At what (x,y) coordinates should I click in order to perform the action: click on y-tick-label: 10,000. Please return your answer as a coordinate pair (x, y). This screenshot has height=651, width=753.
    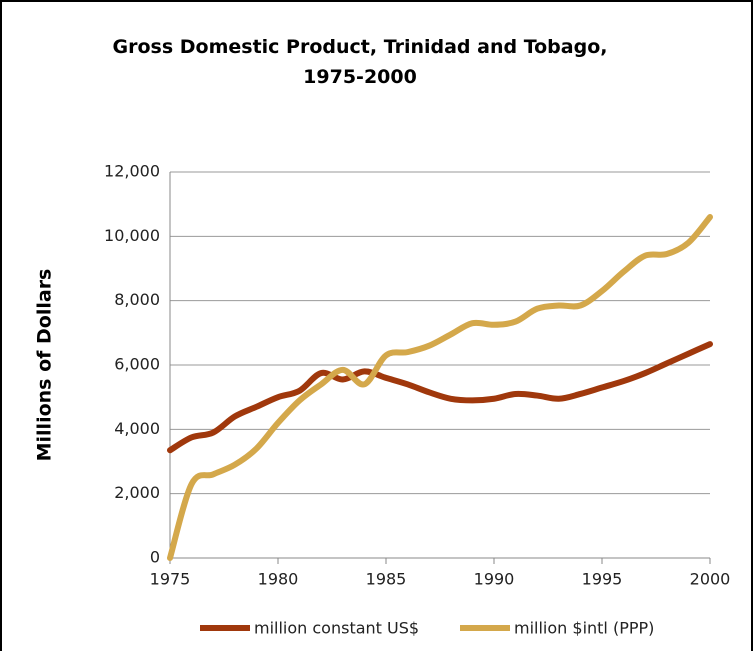
    Looking at the image, I should click on (132, 235).